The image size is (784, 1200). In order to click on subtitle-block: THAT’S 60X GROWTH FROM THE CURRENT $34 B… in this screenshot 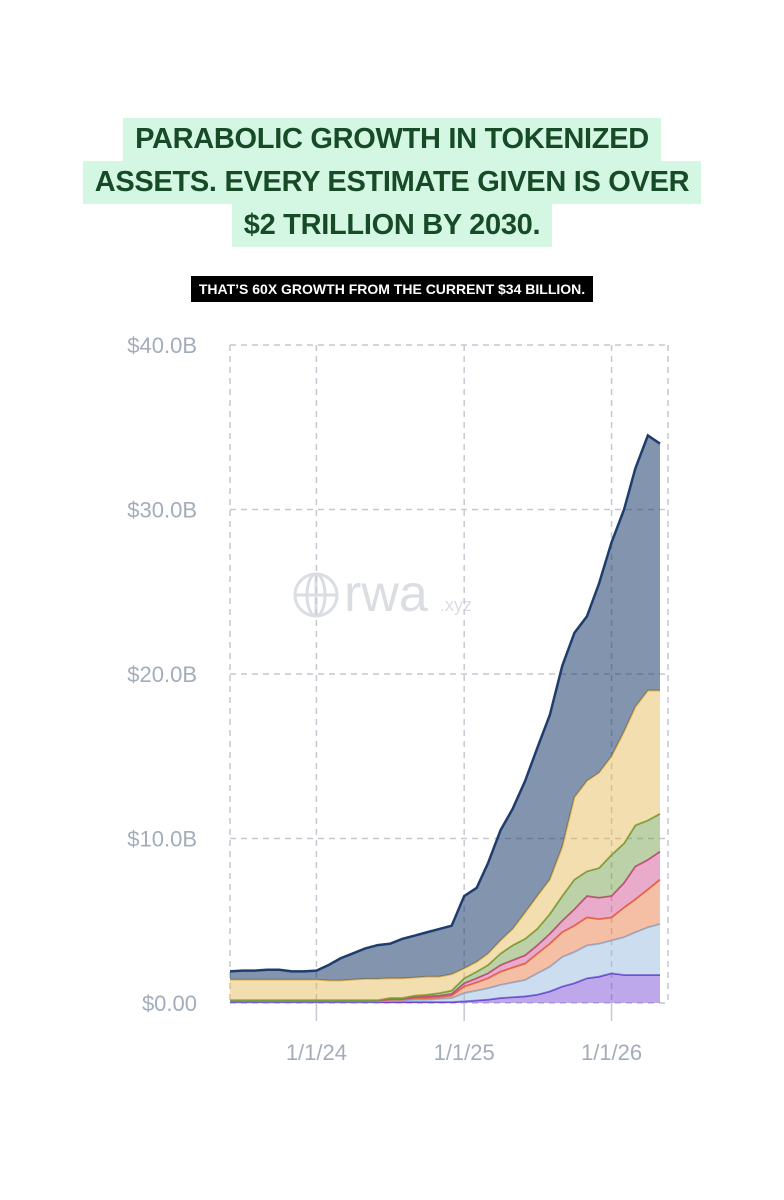, I will do `click(392, 289)`.